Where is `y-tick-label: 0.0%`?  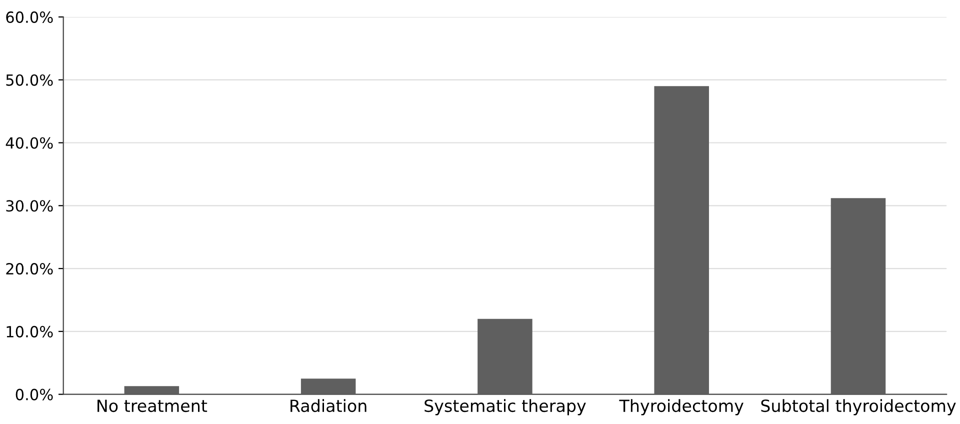
y-tick-label: 0.0% is located at coordinates (34, 394).